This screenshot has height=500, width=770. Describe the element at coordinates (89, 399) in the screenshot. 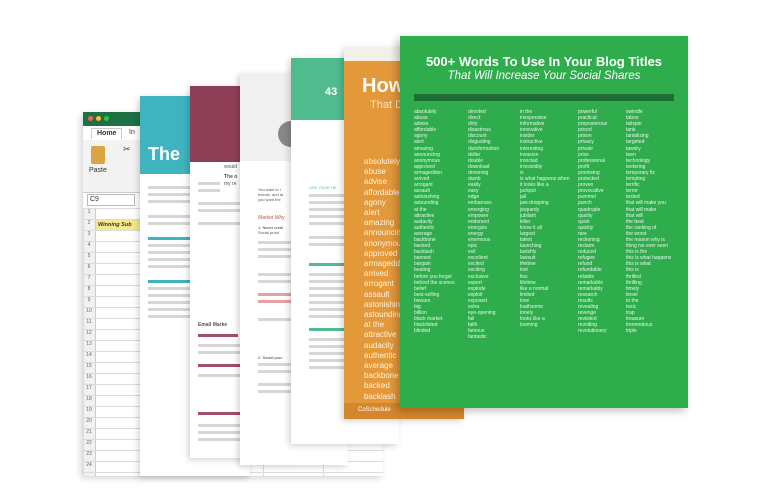

I see `row-number: 18` at that location.